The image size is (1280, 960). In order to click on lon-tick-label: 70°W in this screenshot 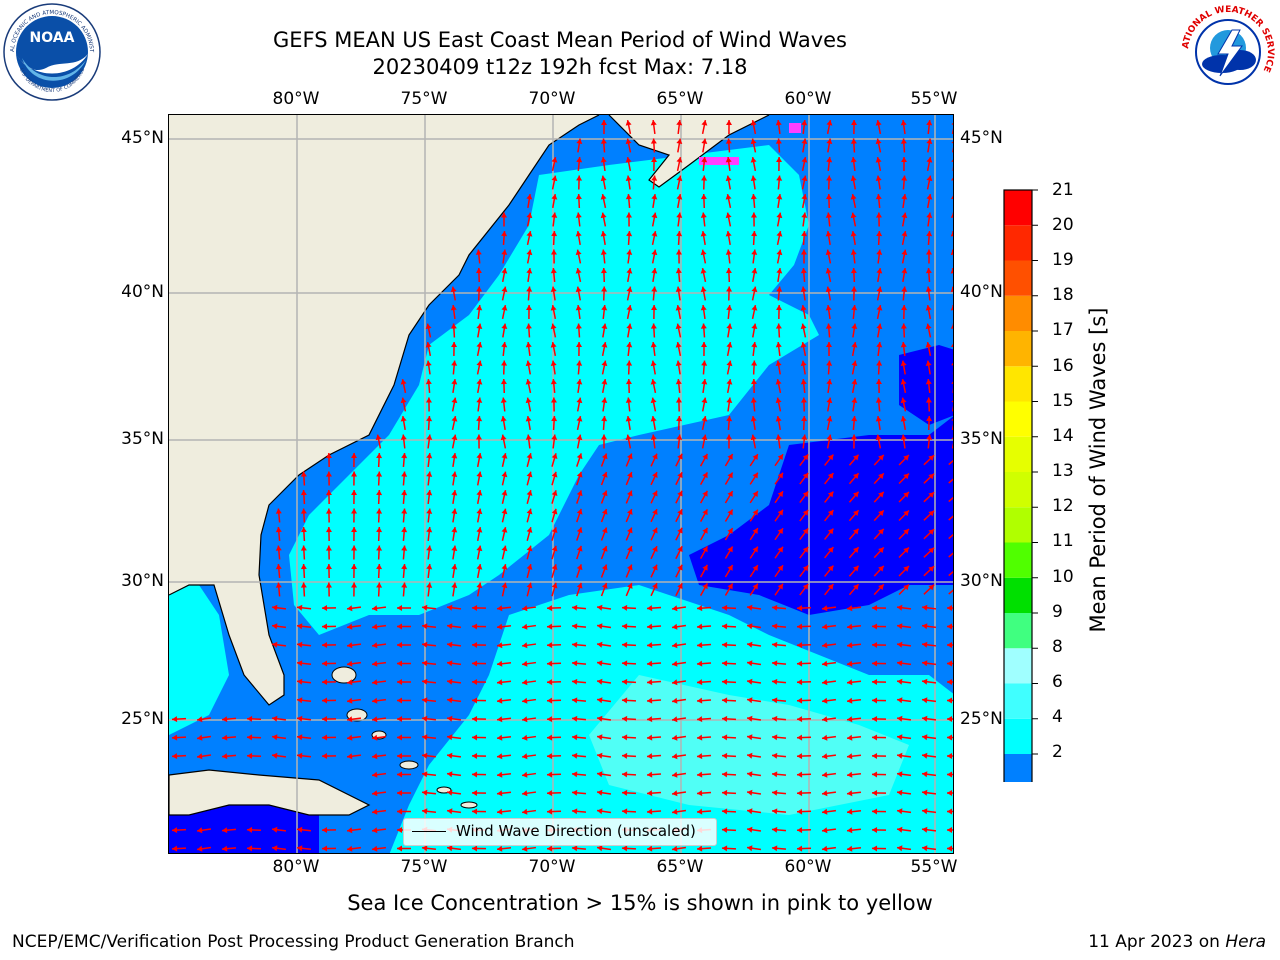, I will do `click(552, 99)`.